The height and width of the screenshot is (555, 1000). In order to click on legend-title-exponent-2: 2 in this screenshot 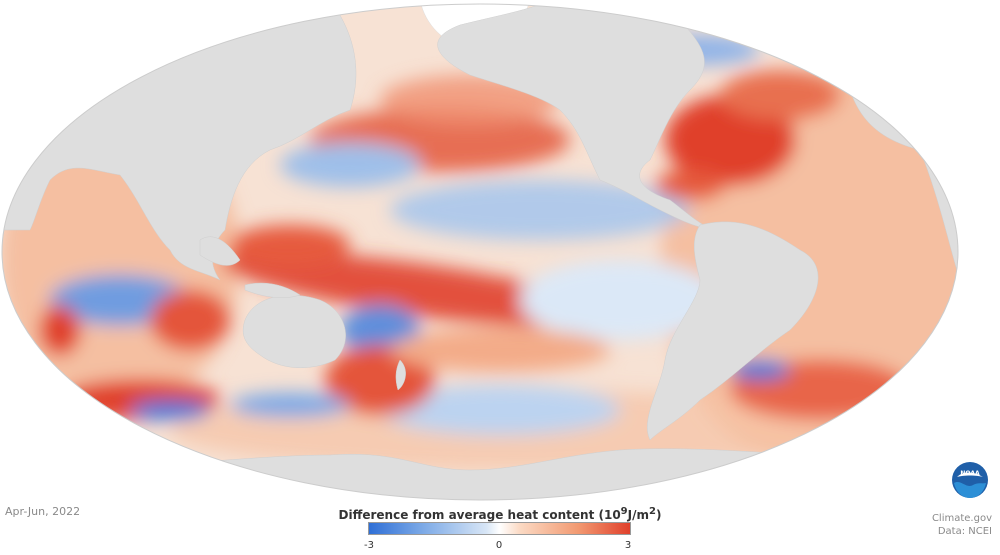, I will do `click(652, 511)`.